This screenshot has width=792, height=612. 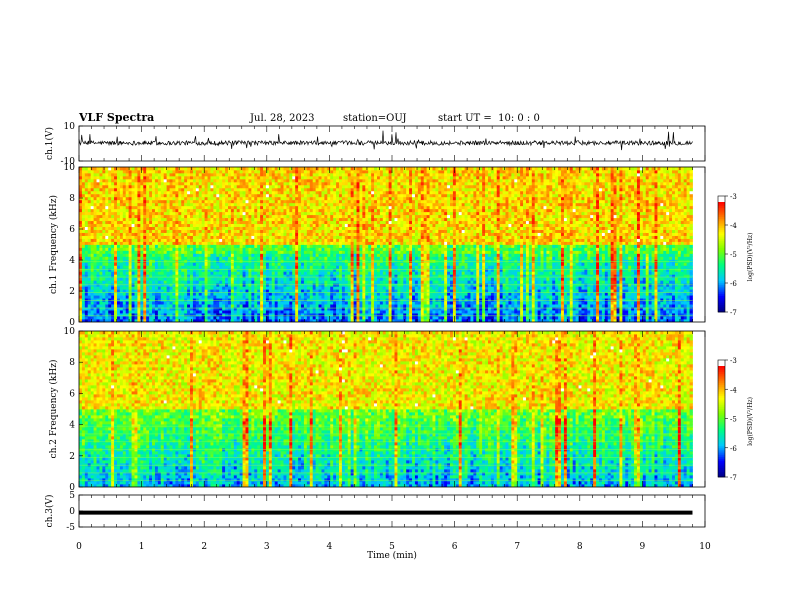 I want to click on ch1-spectrogram-ytick-label: 6, so click(x=72, y=230).